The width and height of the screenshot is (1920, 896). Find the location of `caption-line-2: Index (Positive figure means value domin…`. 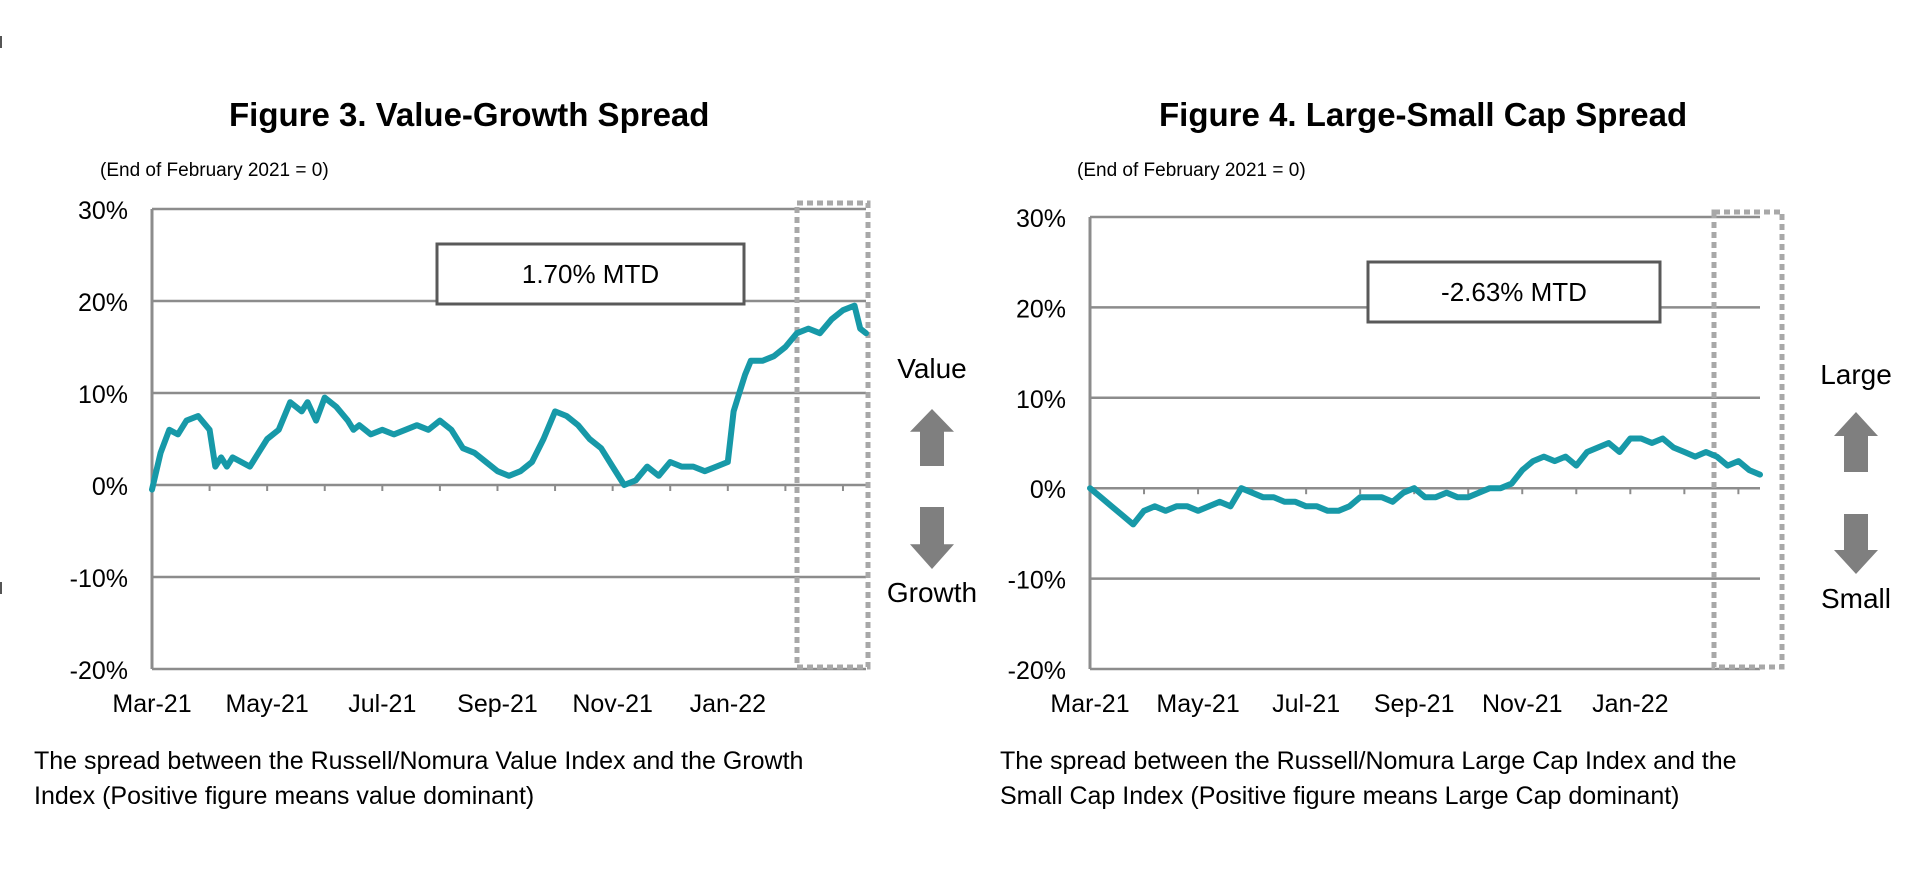

caption-line-2: Index (Positive figure means value domin… is located at coordinates (284, 796).